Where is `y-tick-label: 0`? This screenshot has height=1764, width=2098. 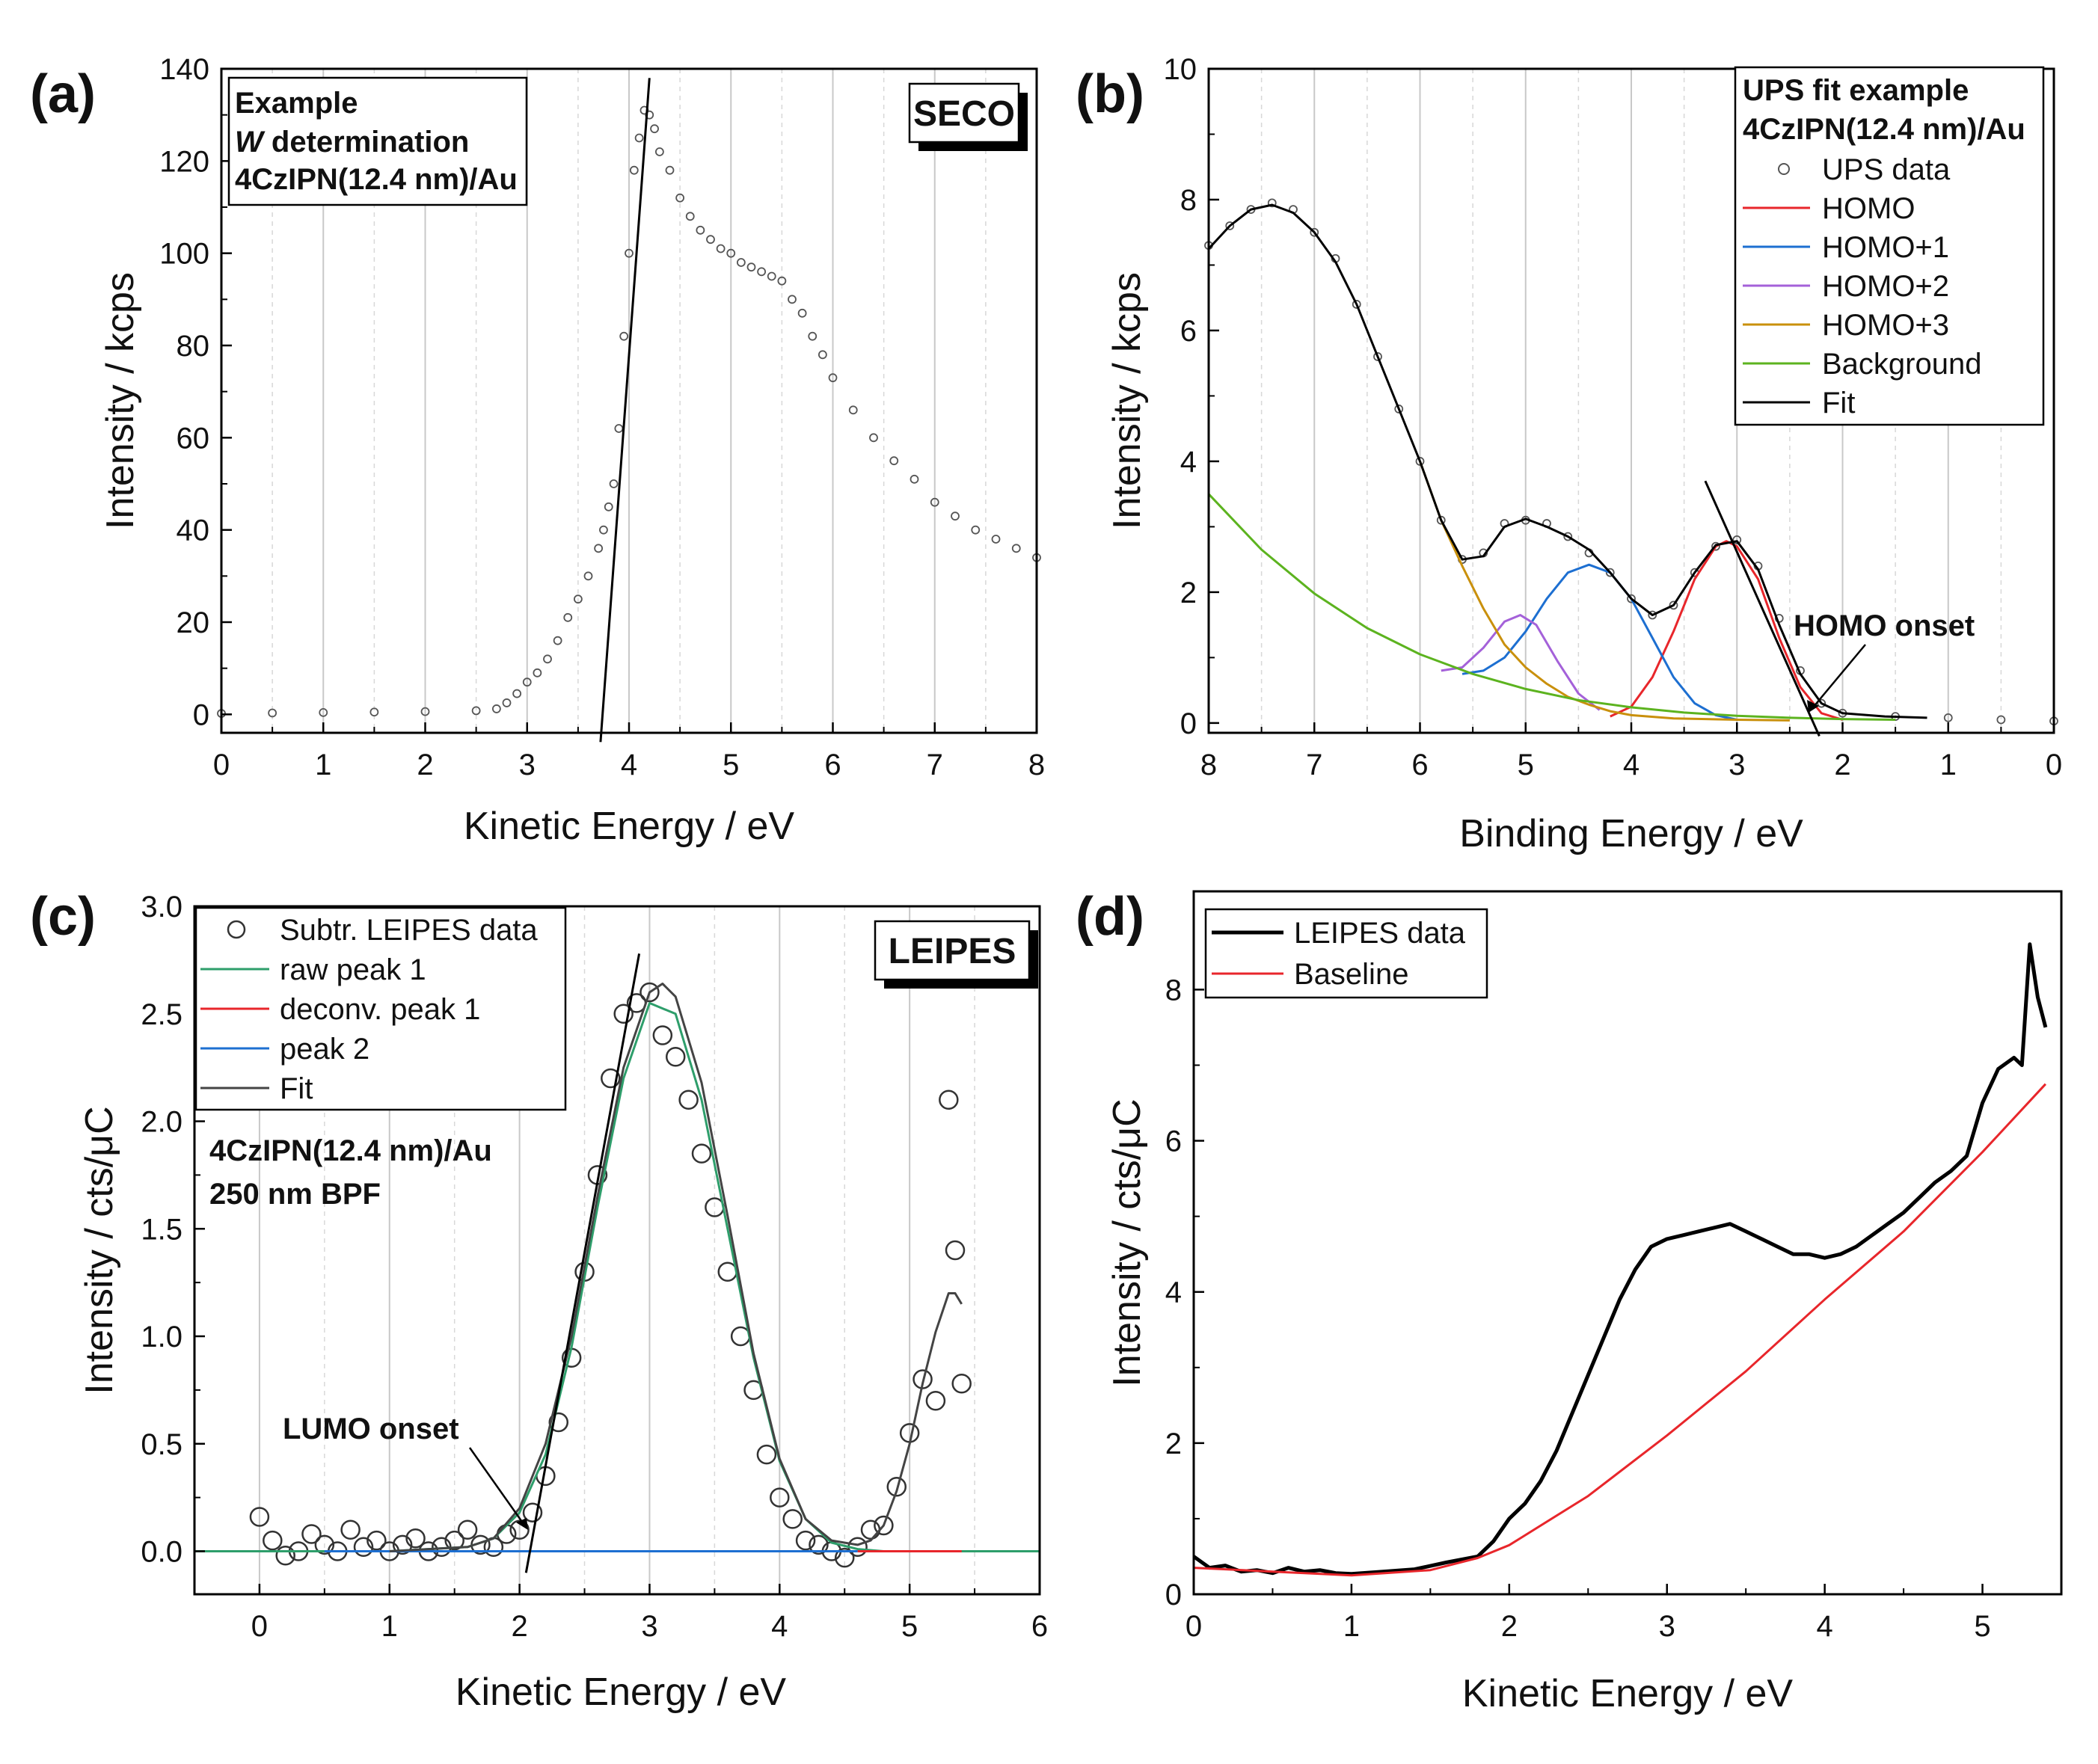
y-tick-label: 0 is located at coordinates (1188, 723).